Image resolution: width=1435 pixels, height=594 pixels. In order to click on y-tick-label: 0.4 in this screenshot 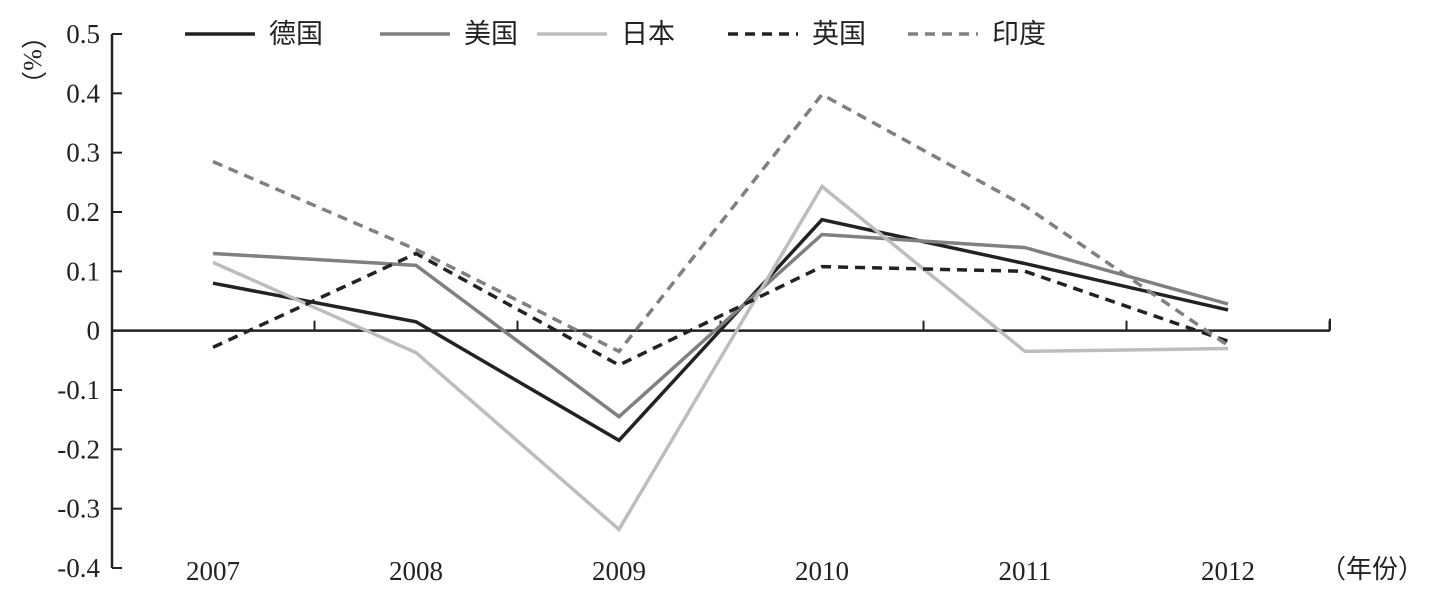, I will do `click(83, 93)`.